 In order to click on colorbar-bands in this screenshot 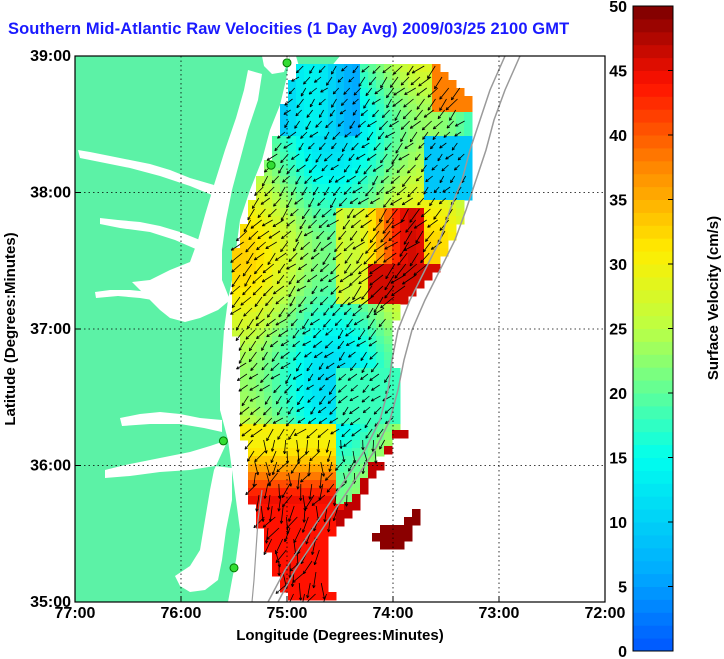, I will do `click(653, 329)`.